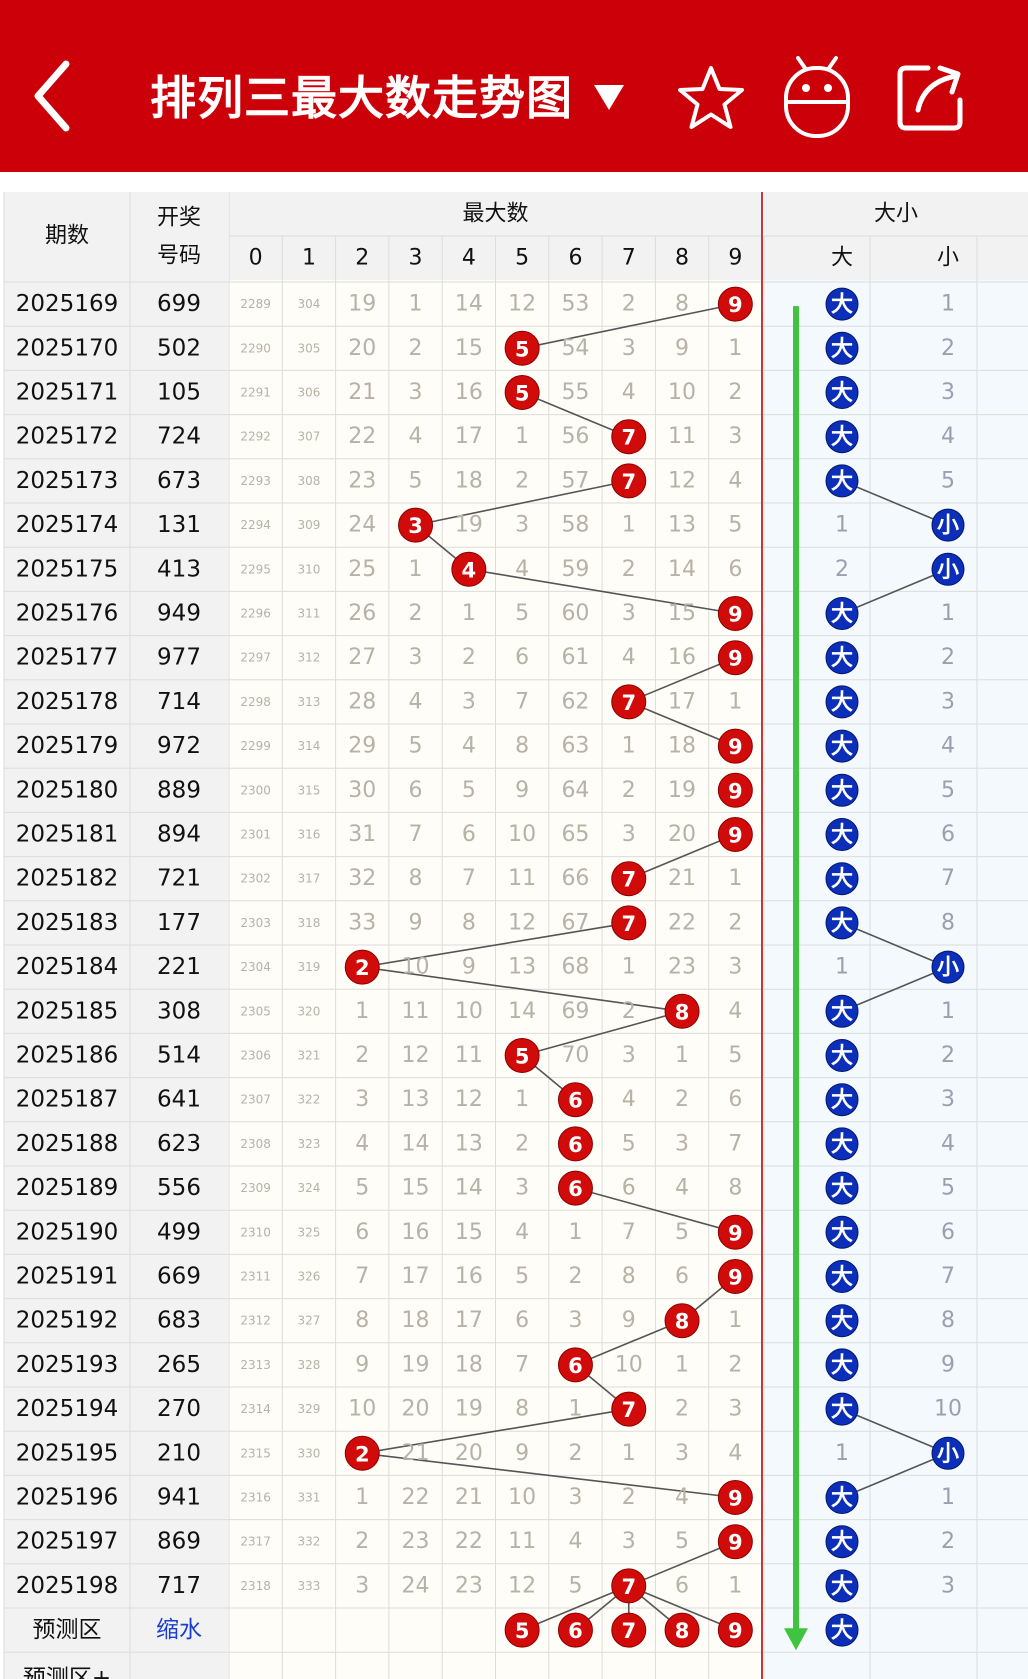 This screenshot has height=1679, width=1028. Describe the element at coordinates (609, 97) in the screenshot. I see `dropdown-caret-icon` at that location.